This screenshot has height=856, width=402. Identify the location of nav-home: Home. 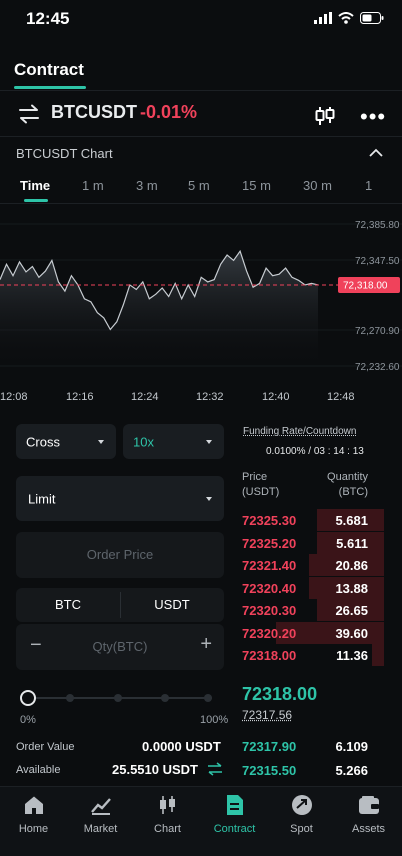
(33, 814).